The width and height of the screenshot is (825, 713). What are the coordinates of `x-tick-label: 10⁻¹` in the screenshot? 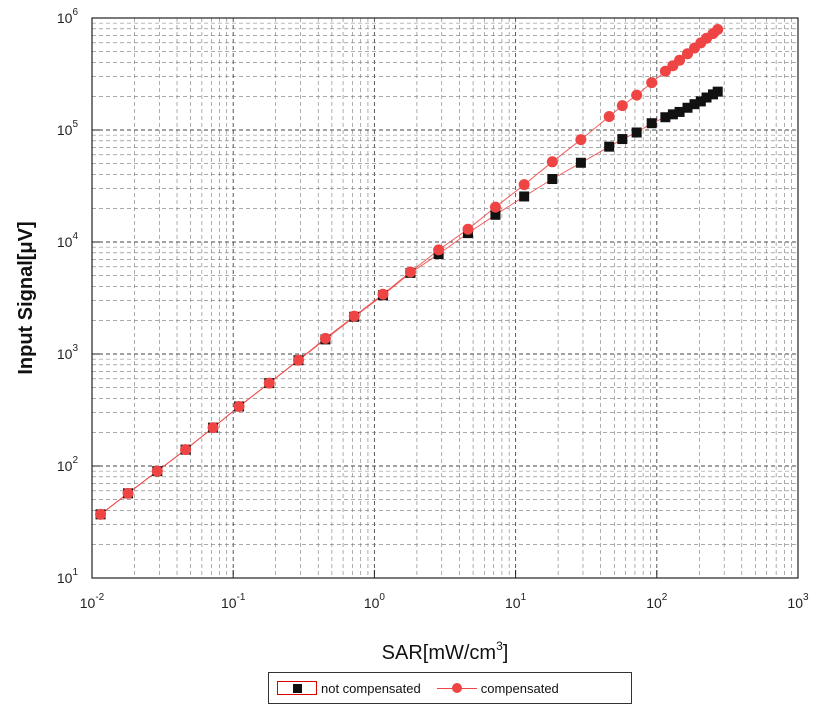 It's located at (233, 601).